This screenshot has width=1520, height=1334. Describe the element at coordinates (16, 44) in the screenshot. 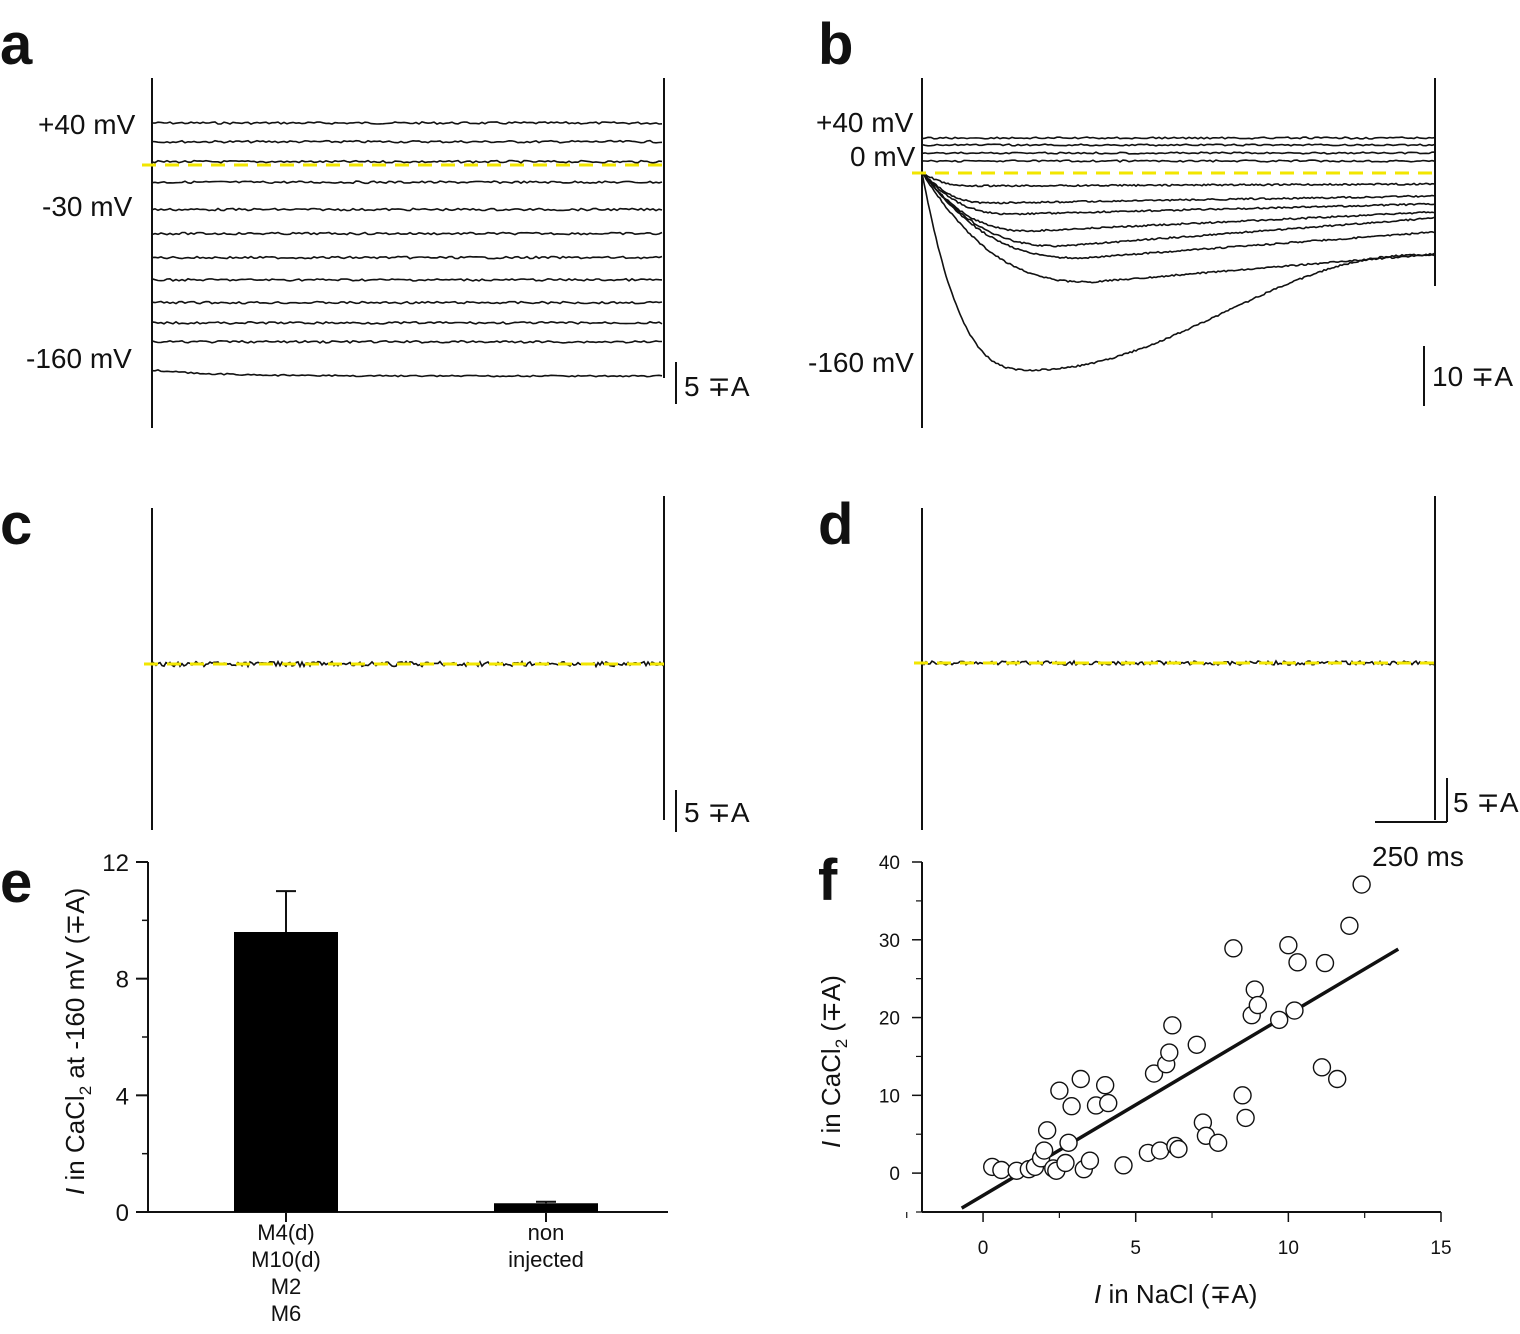

I see `panel-label-a: a` at that location.